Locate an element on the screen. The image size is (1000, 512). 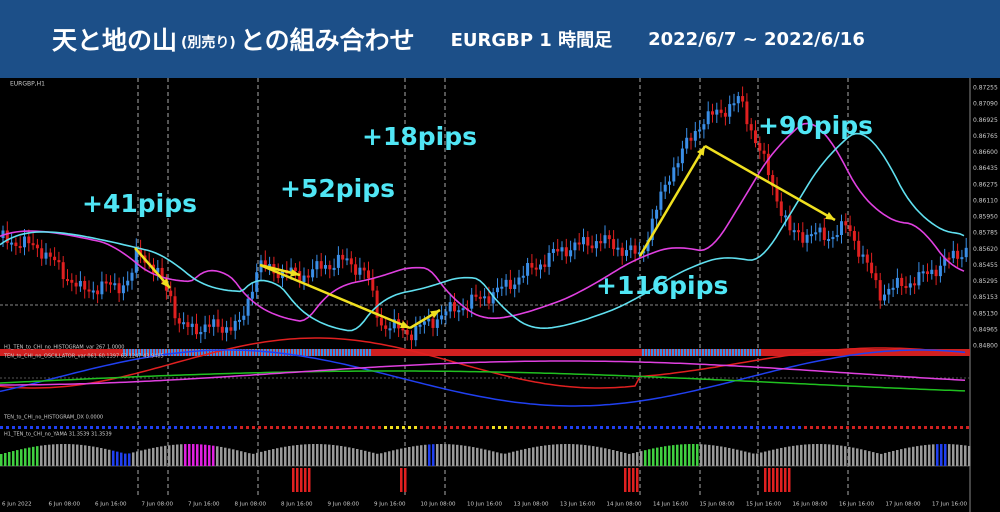
annotation: +41pips is located at coordinates (139, 203).